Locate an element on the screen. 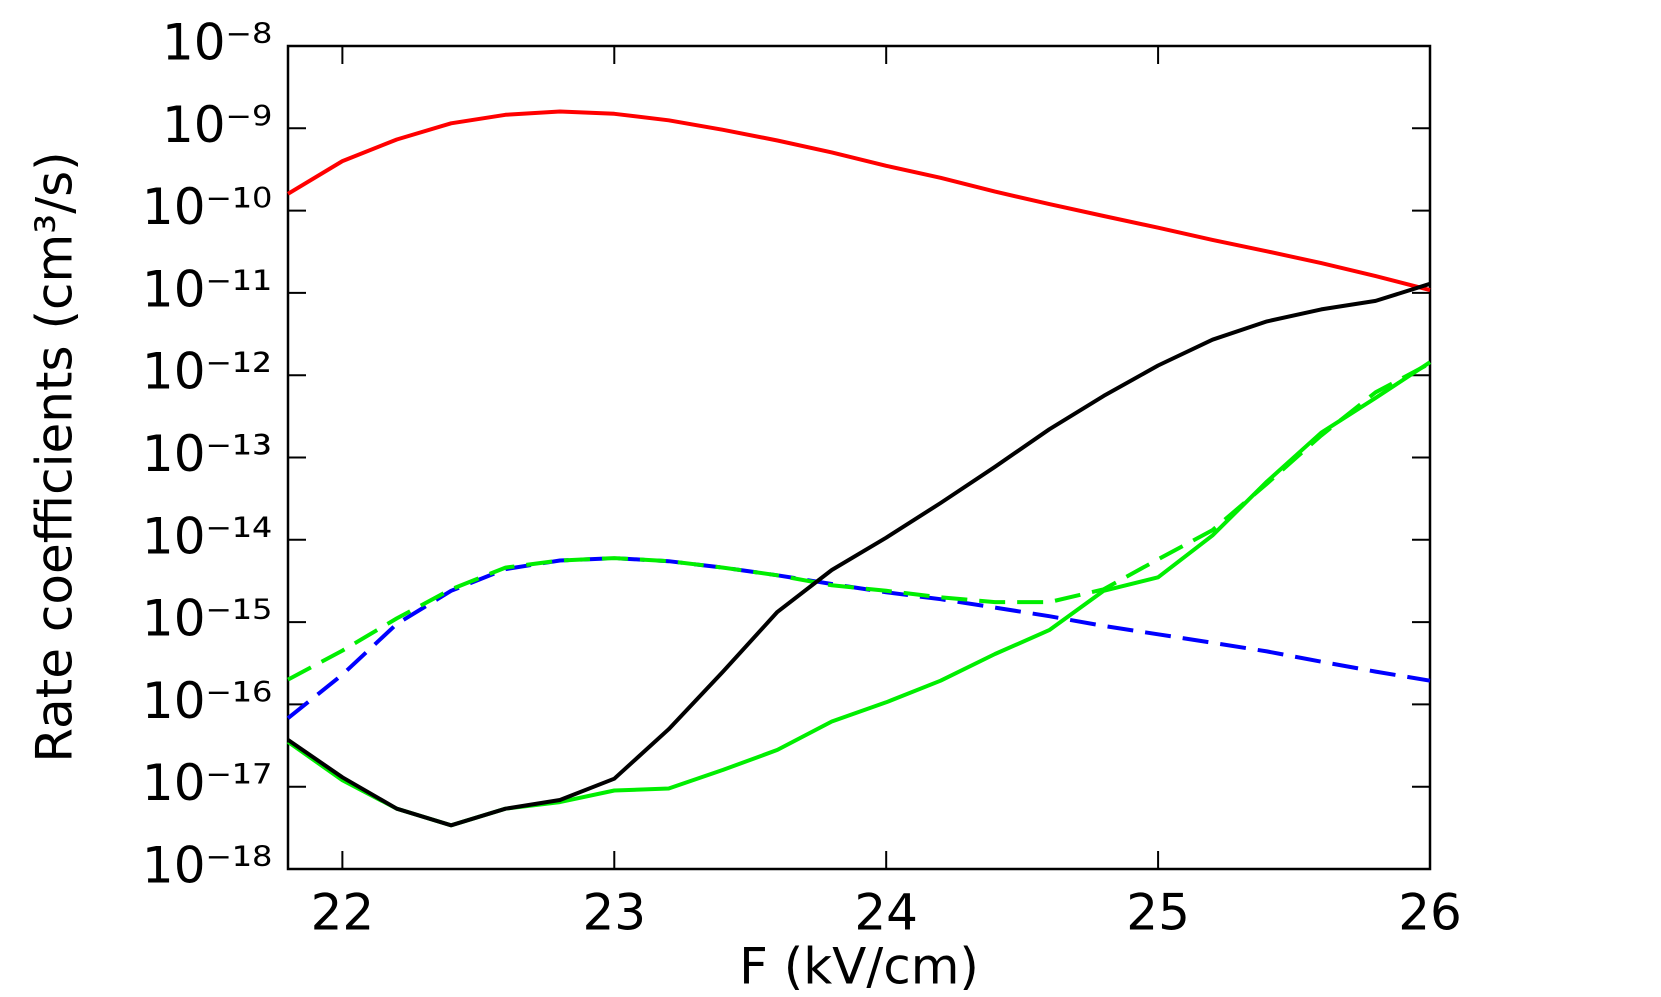  y-tick-label: 10⁻¹⁸ is located at coordinates (207, 866).